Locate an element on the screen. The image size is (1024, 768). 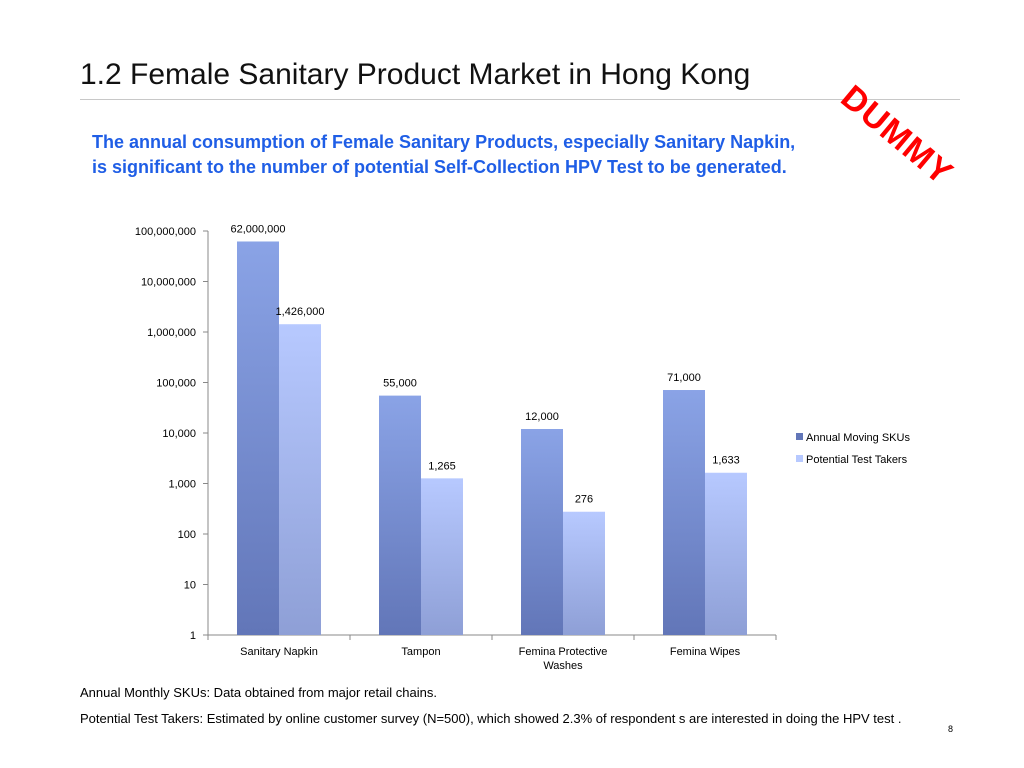
x-category-label: Femina Wipes is located at coordinates (705, 652).